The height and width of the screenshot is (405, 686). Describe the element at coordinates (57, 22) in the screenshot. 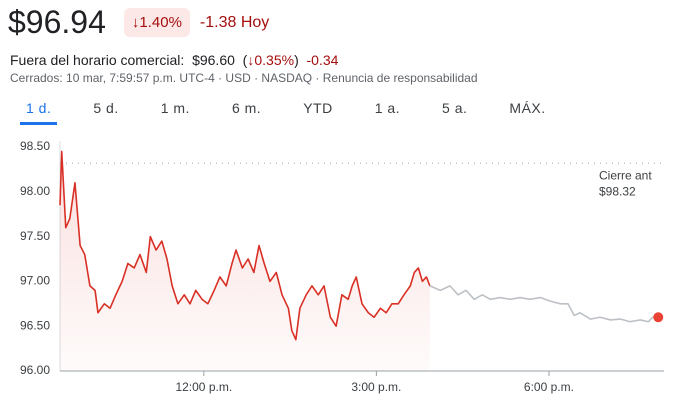

I see `price: $96.94` at that location.